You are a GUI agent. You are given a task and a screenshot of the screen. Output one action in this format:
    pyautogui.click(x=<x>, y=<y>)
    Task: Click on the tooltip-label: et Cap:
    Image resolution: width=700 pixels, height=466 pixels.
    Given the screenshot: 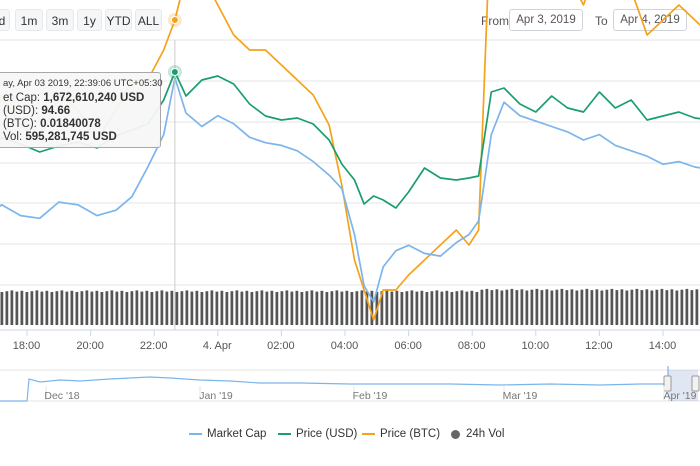 What is the action you would take?
    pyautogui.click(x=23, y=98)
    